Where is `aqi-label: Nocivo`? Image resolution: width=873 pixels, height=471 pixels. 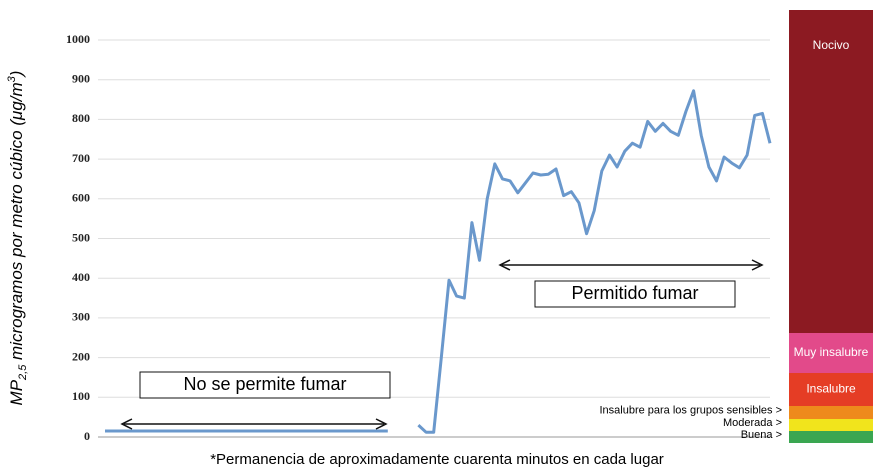 aqi-label: Nocivo is located at coordinates (831, 45).